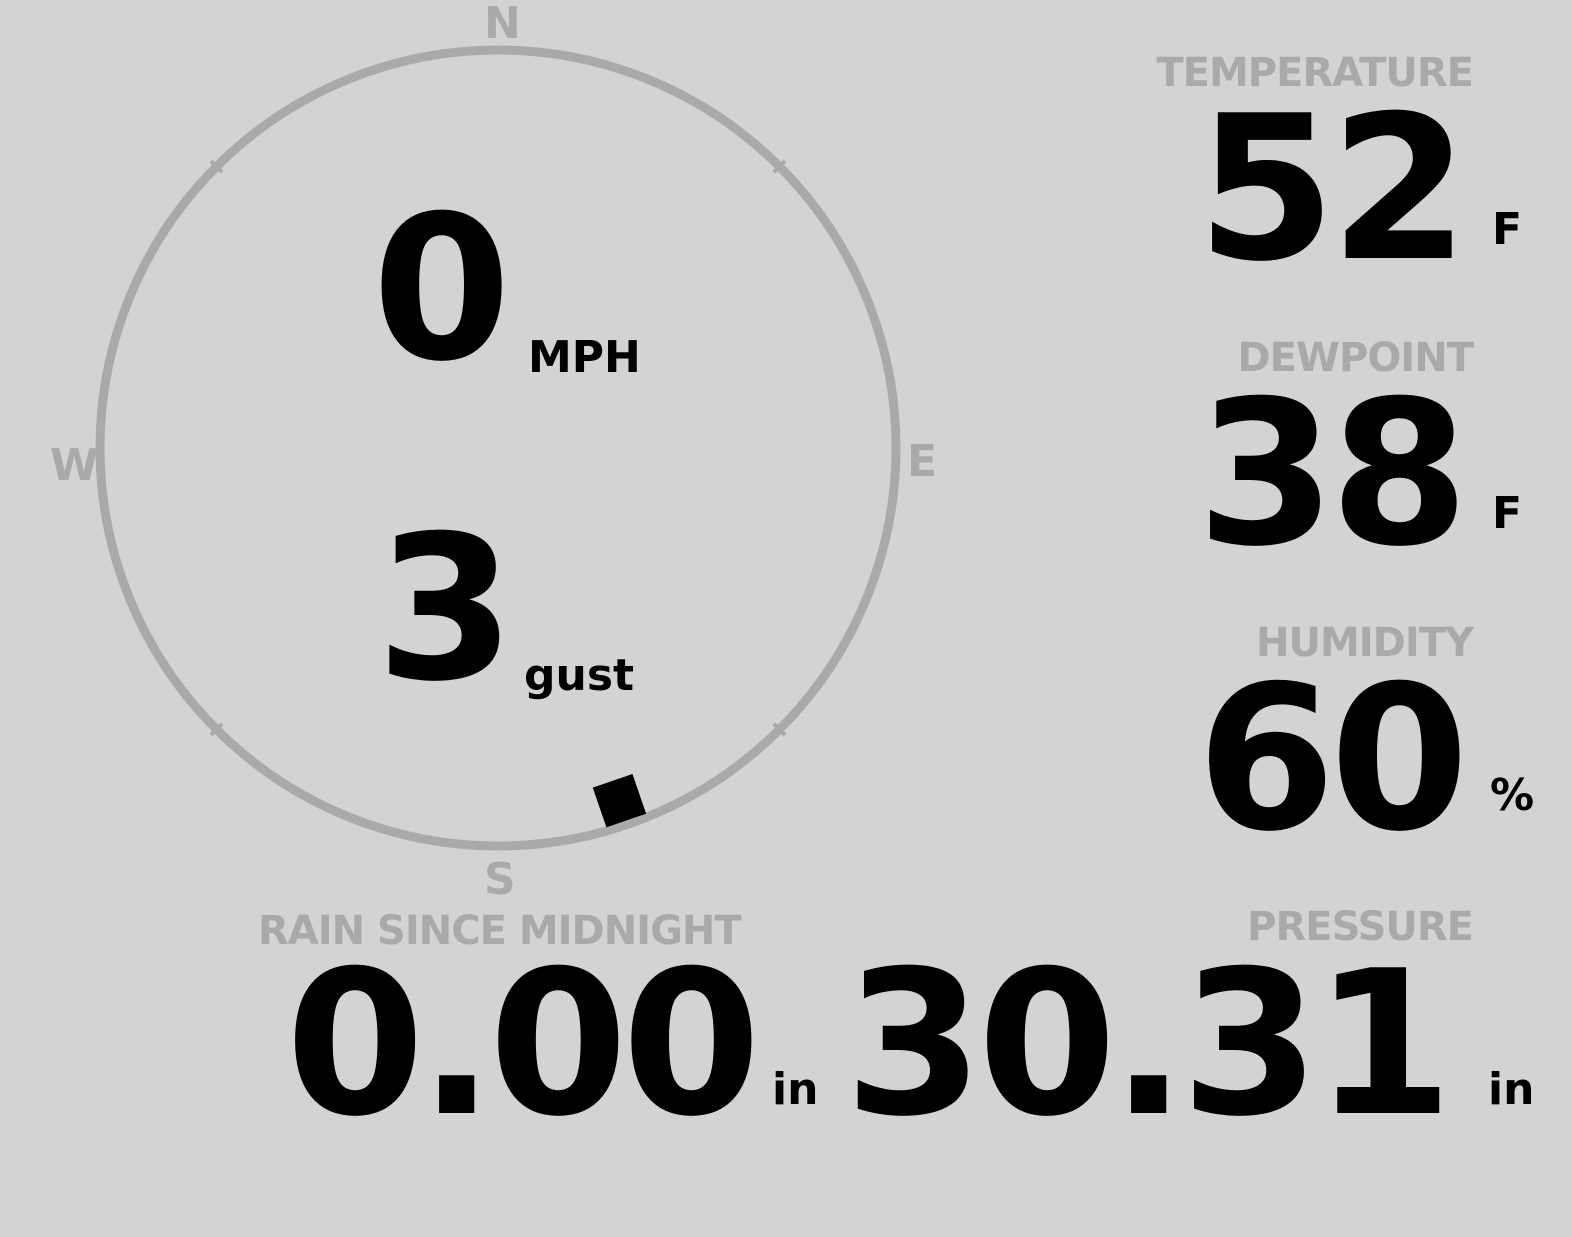  What do you see at coordinates (795, 1089) in the screenshot?
I see `rain-unit: in` at bounding box center [795, 1089].